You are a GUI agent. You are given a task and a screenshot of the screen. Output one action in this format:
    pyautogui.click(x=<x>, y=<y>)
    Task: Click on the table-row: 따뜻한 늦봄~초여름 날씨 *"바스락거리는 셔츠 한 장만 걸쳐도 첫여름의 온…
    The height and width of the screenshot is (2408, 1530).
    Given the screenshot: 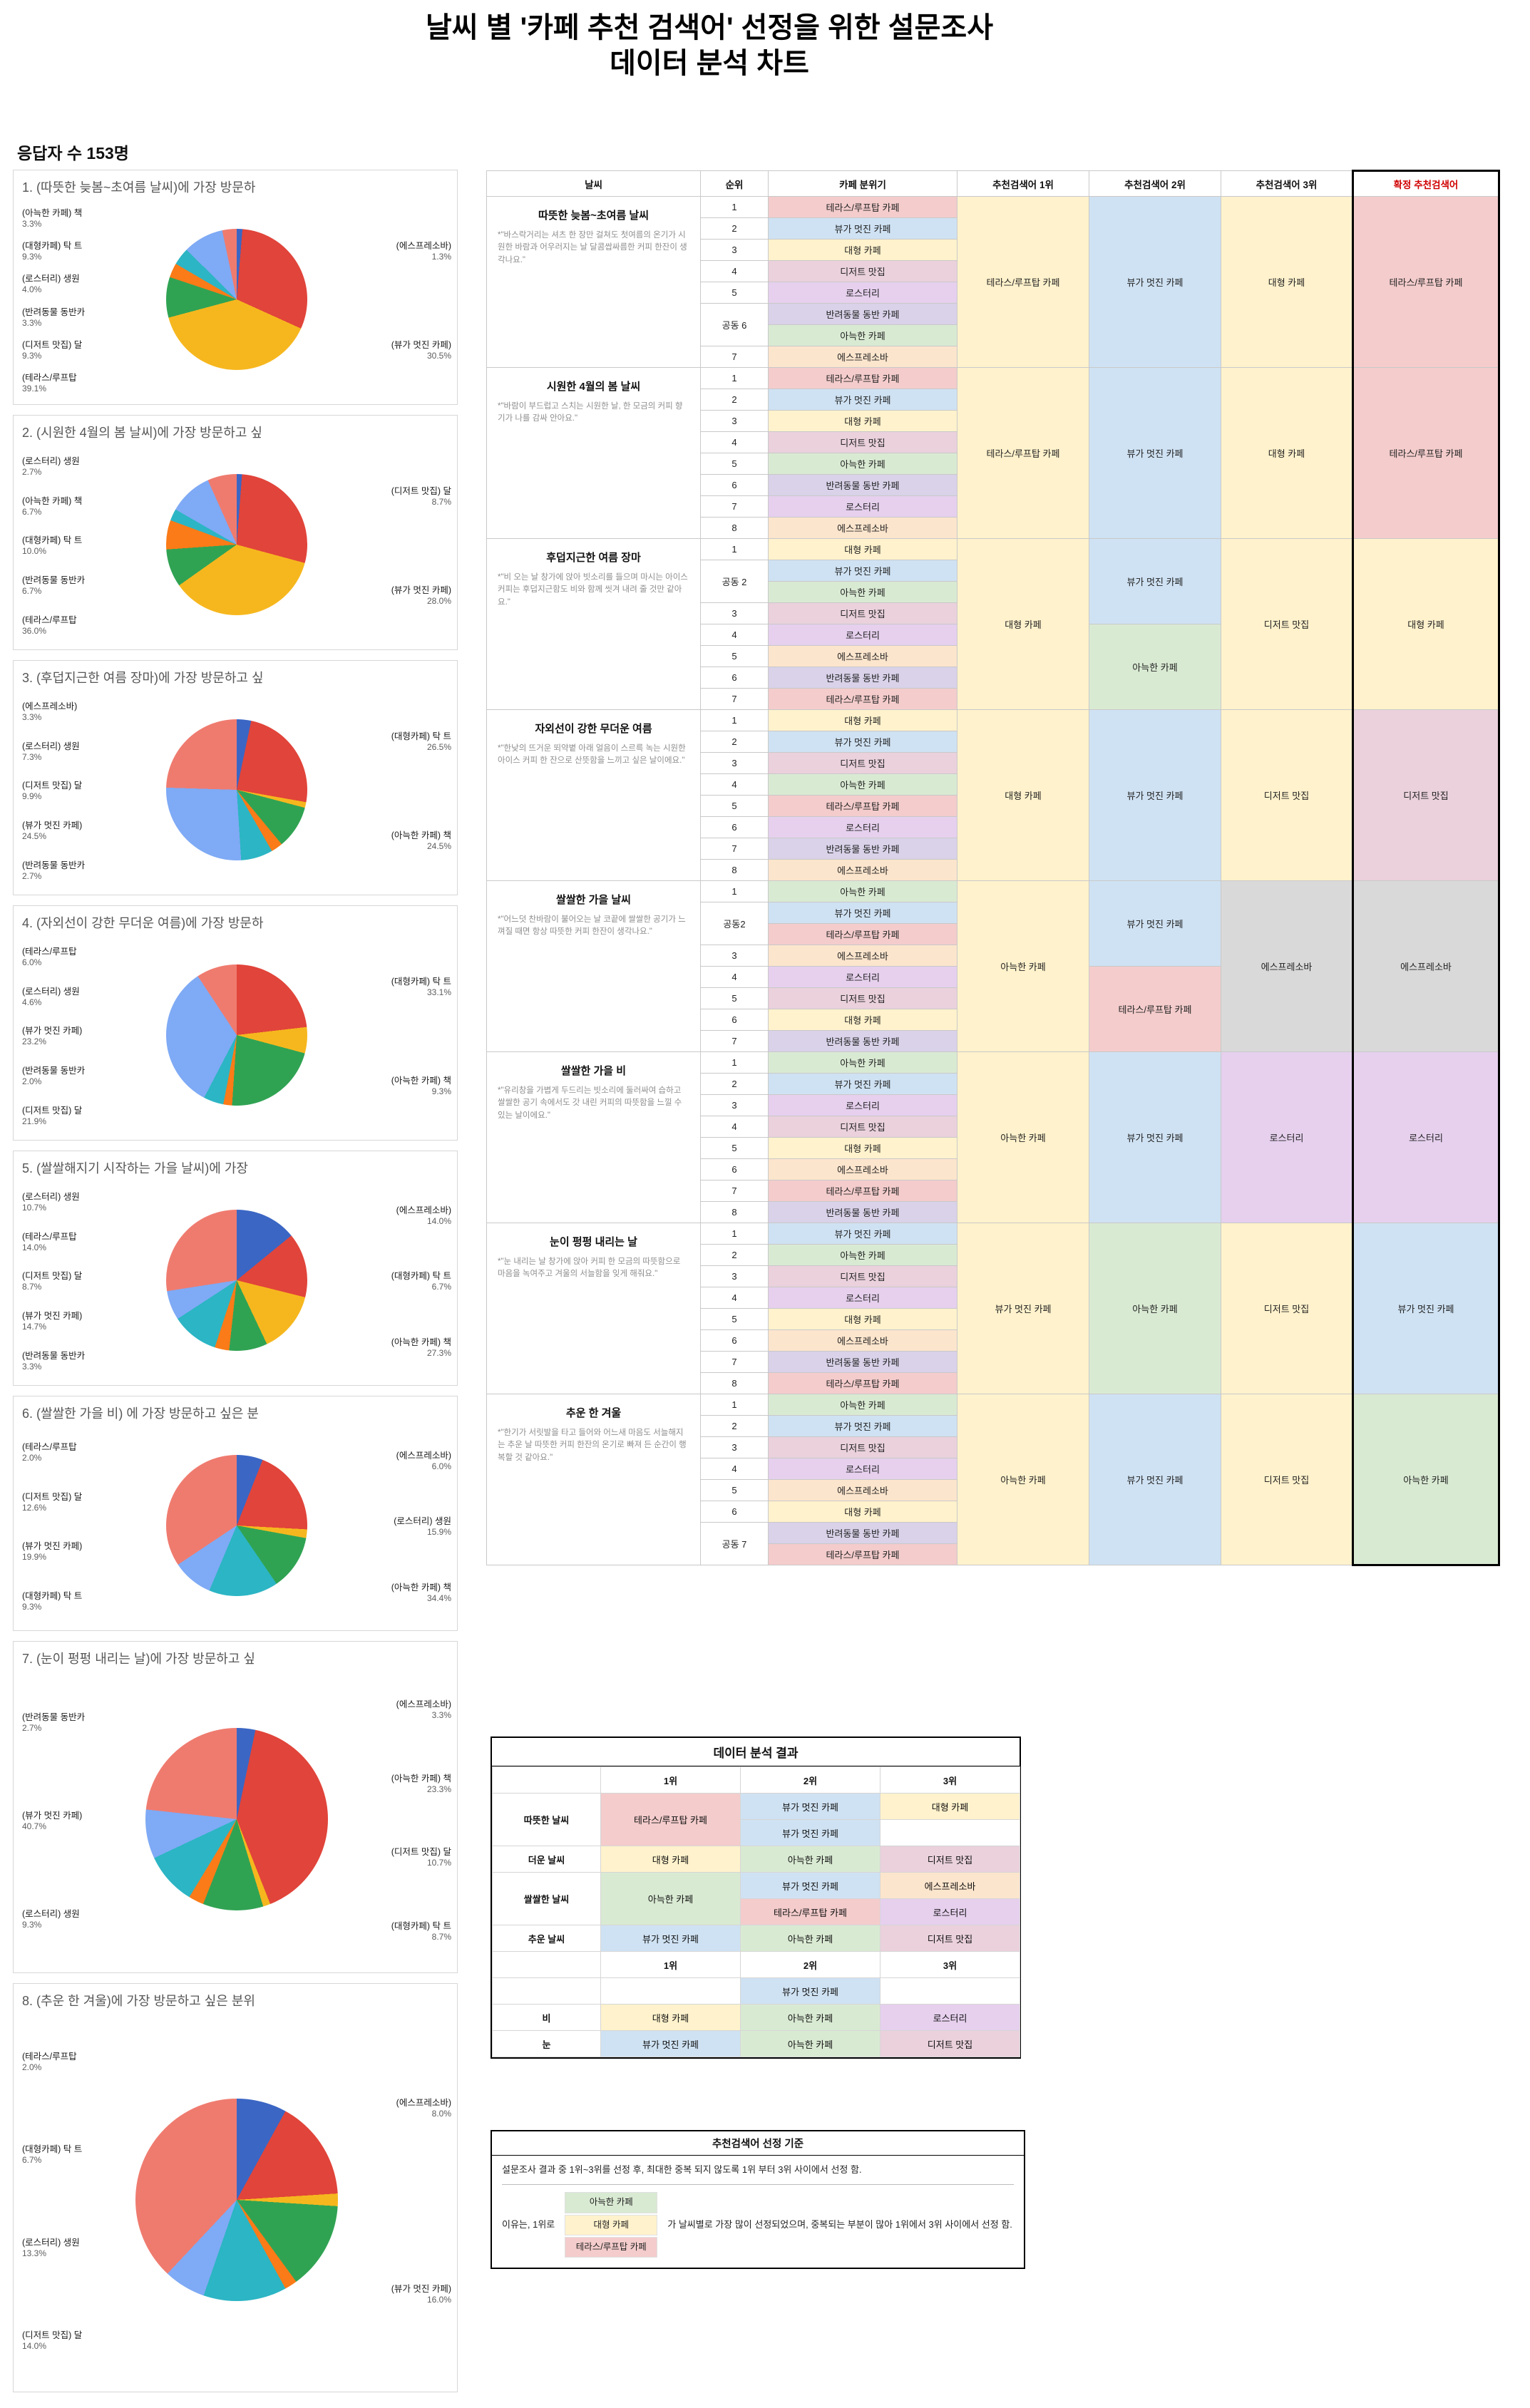 What is the action you would take?
    pyautogui.click(x=993, y=282)
    